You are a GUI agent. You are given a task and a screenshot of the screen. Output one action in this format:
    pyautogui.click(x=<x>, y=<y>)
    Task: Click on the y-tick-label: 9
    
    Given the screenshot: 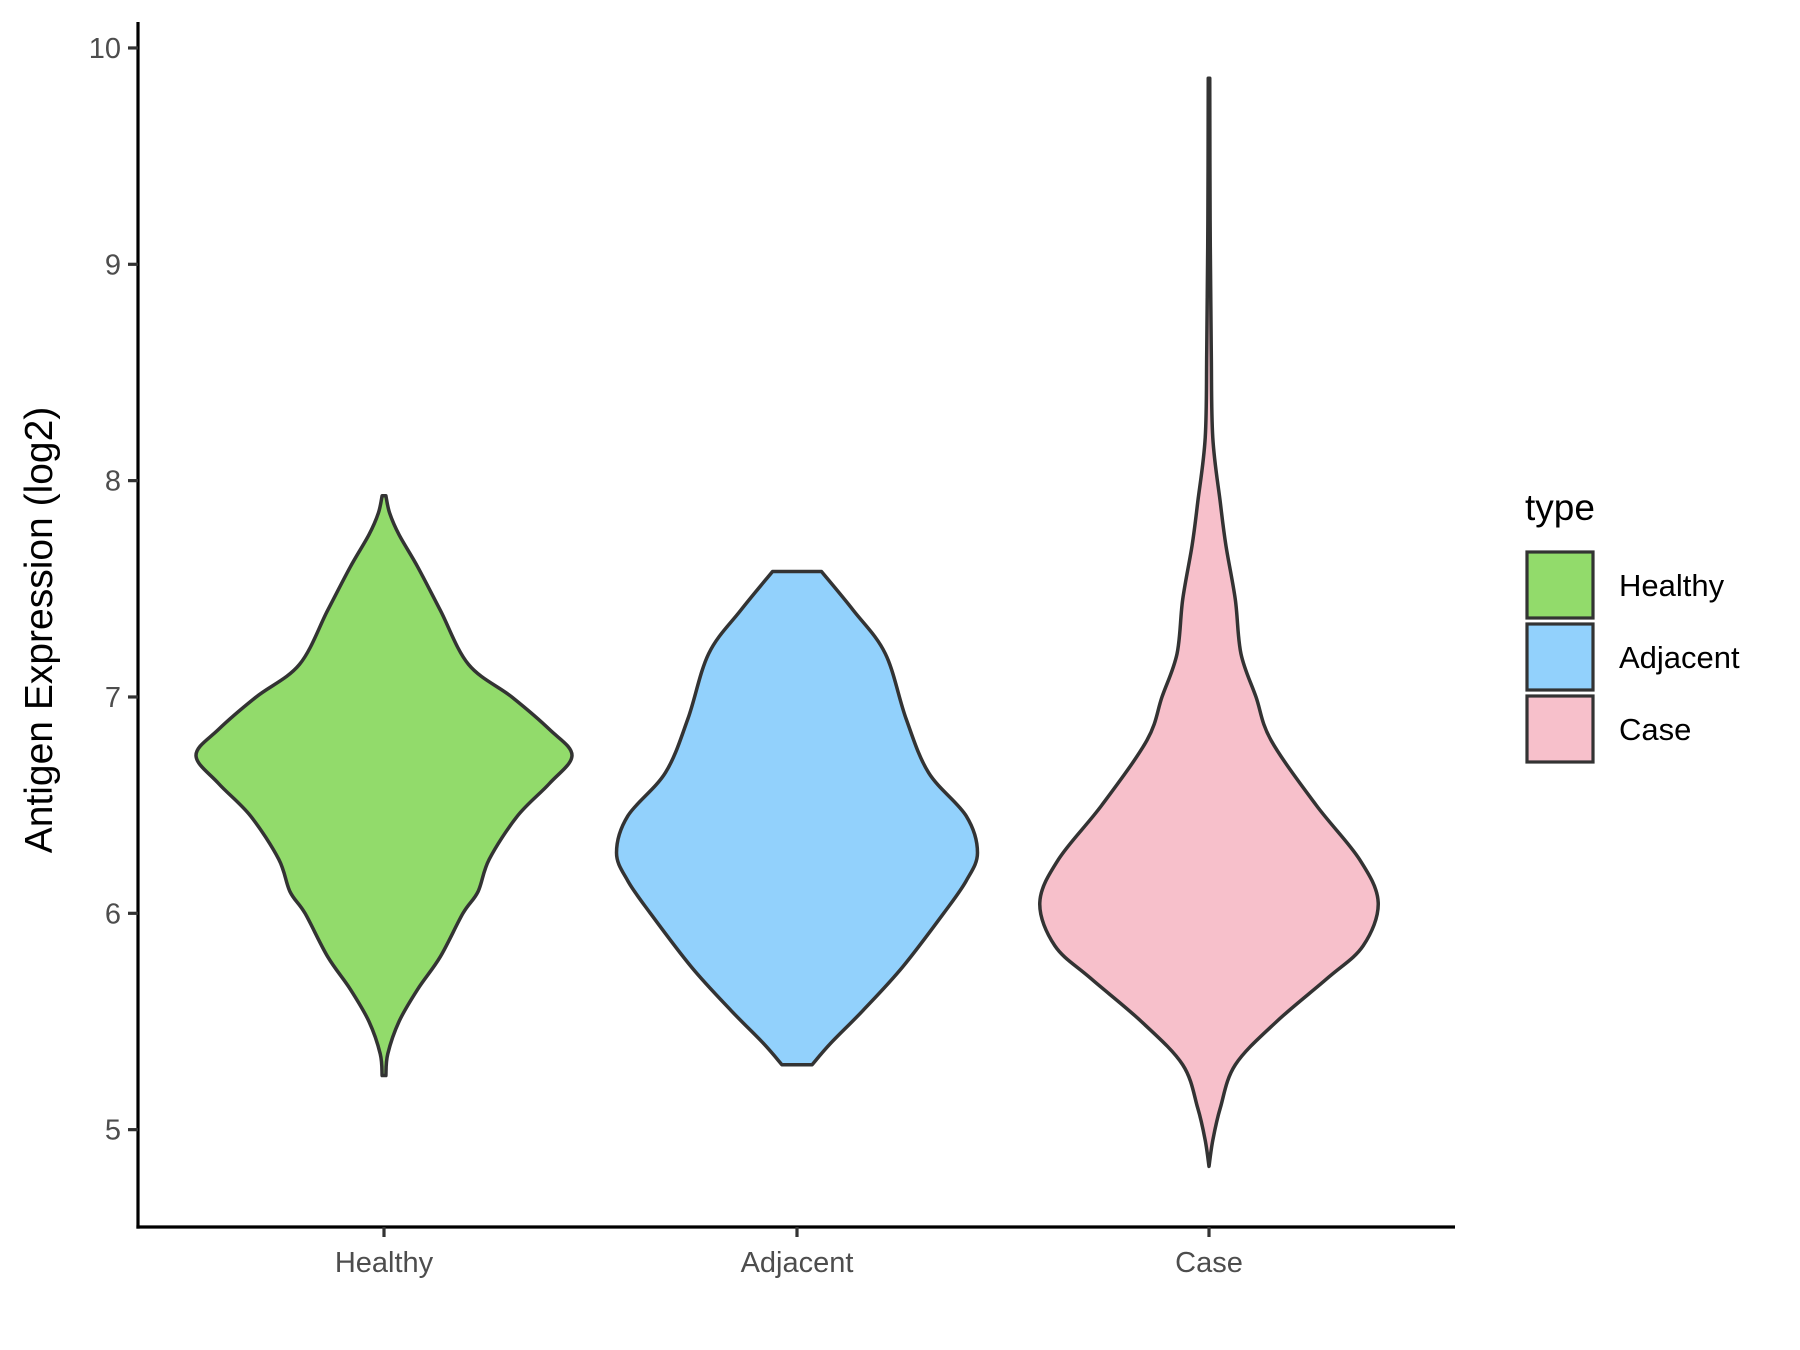 What is the action you would take?
    pyautogui.click(x=113, y=265)
    